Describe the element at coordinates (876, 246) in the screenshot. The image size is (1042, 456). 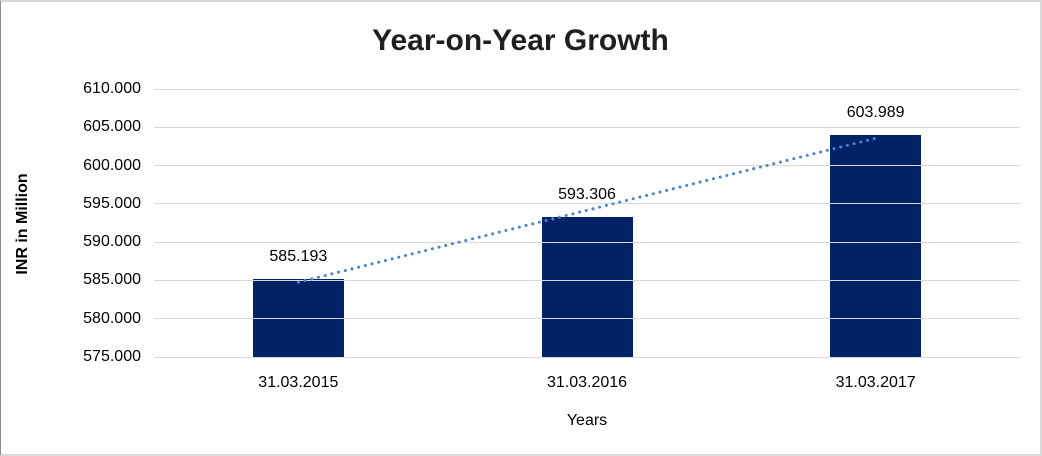
I see `bar-31.03.2017` at that location.